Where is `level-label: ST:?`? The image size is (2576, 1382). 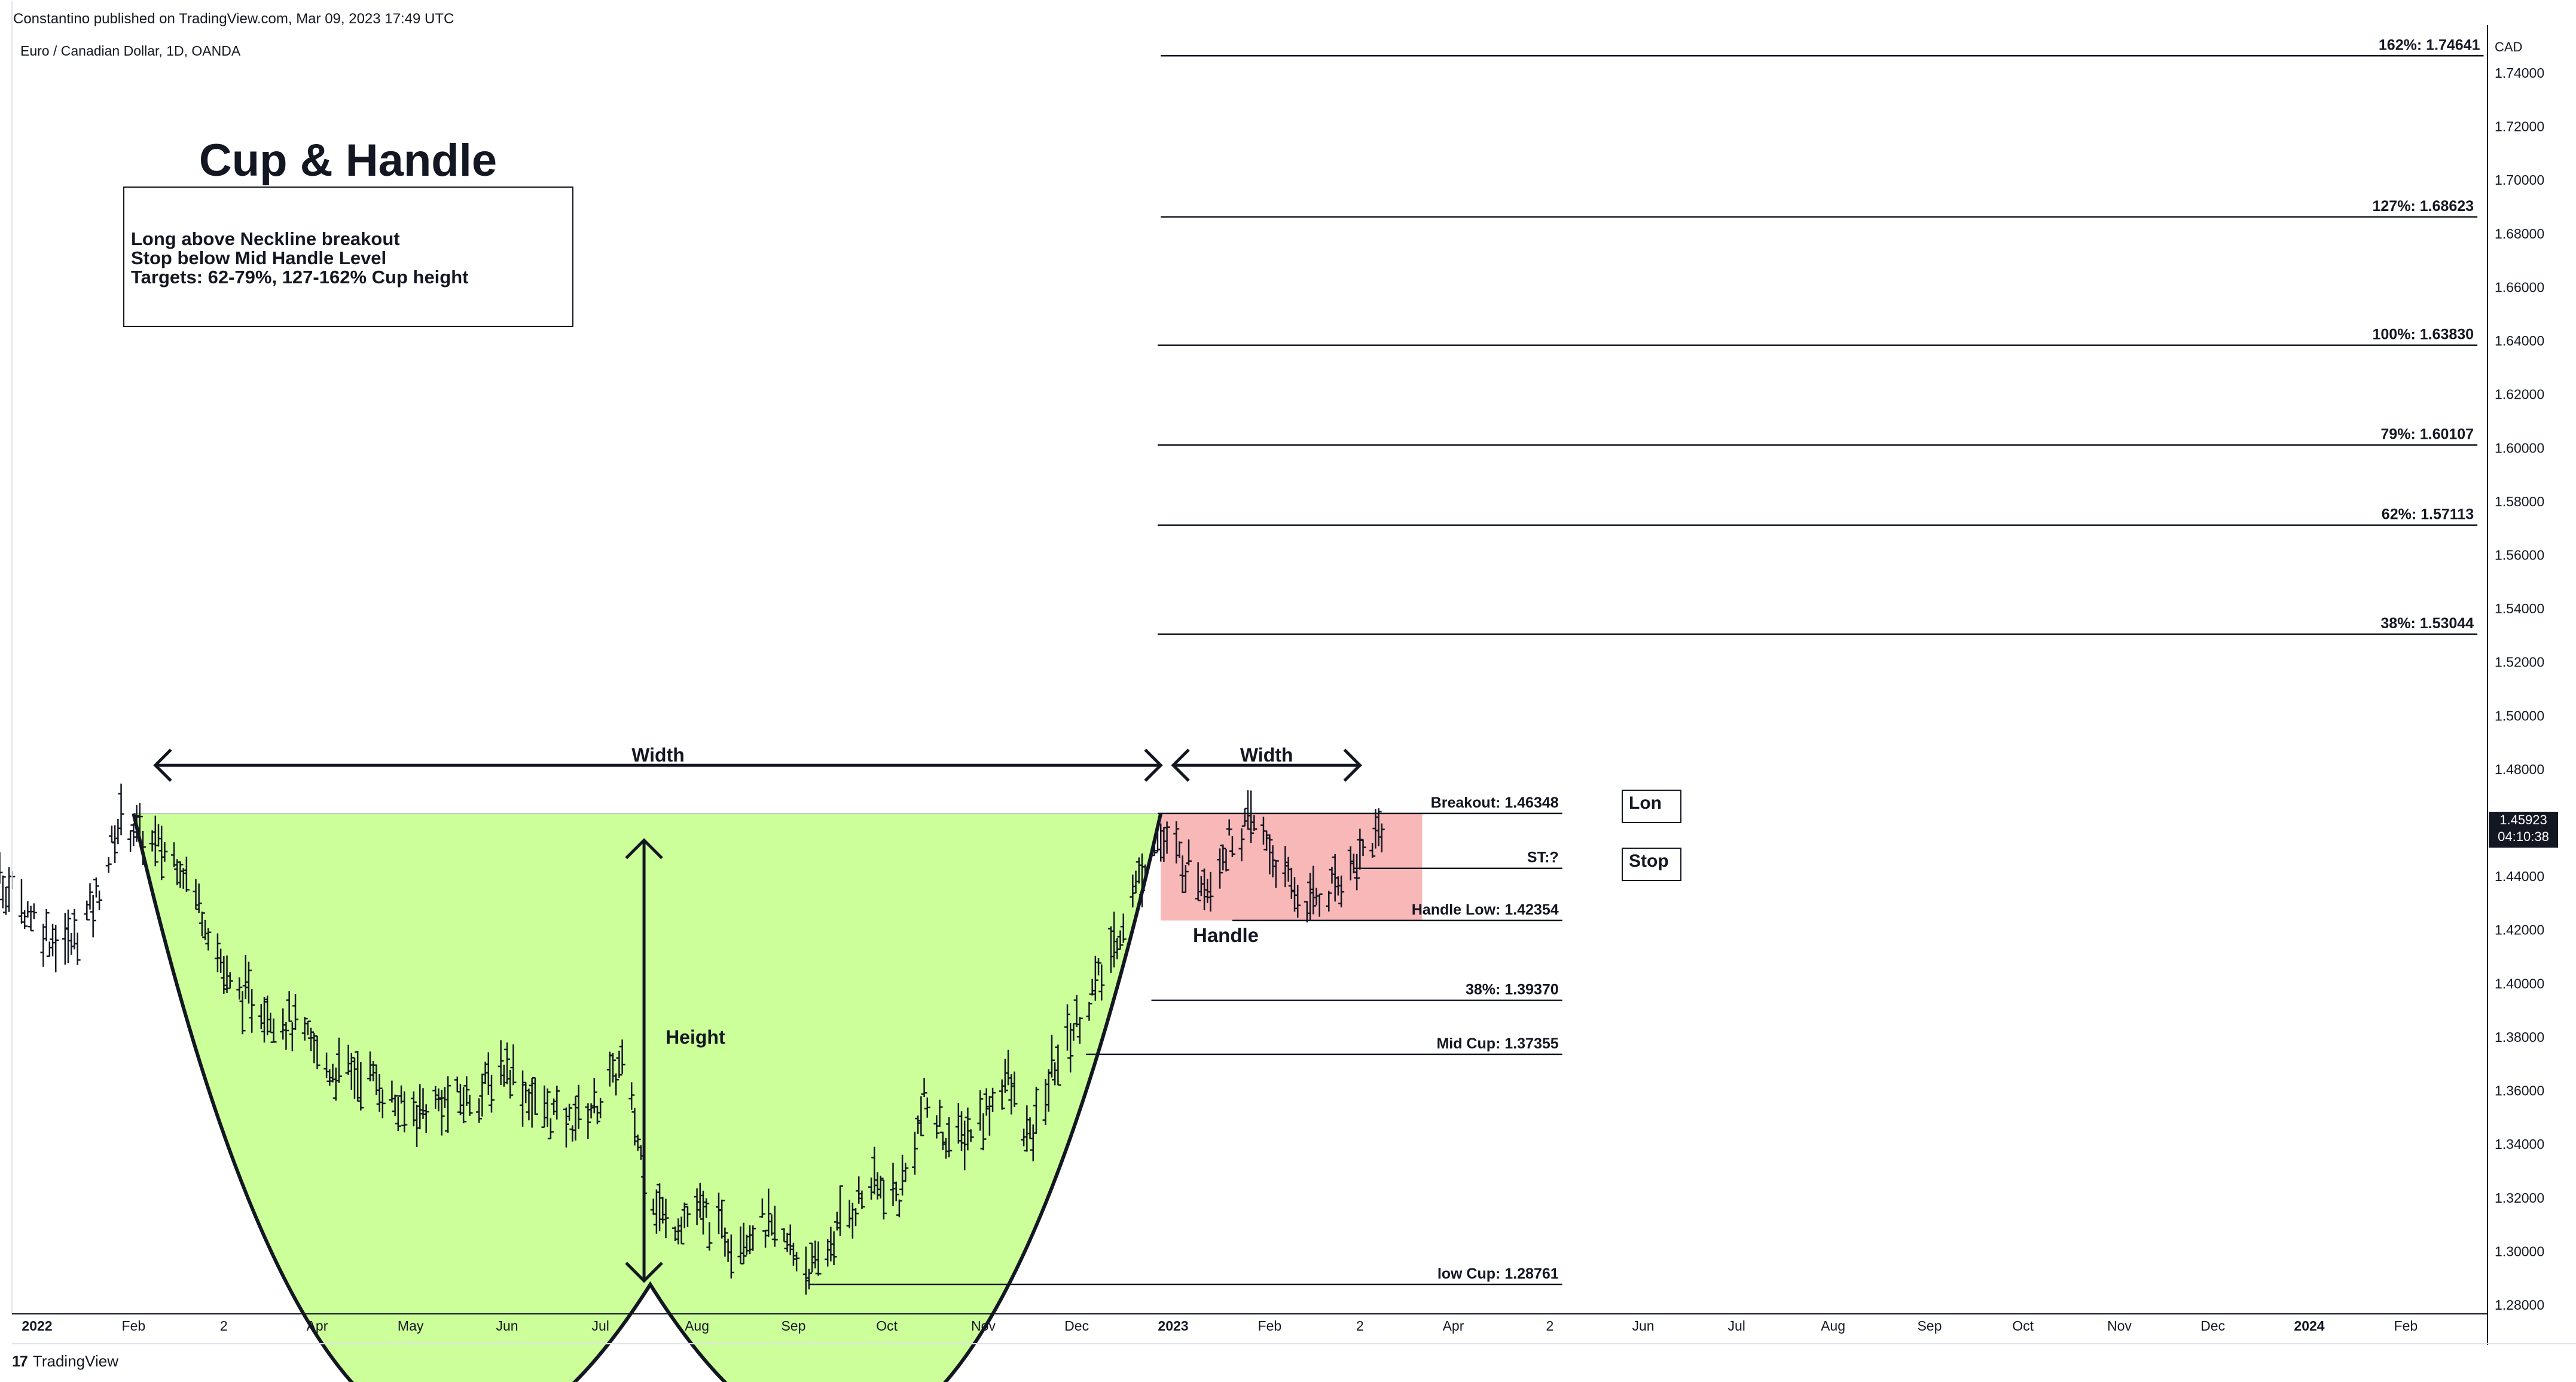 level-label: ST:? is located at coordinates (1543, 857).